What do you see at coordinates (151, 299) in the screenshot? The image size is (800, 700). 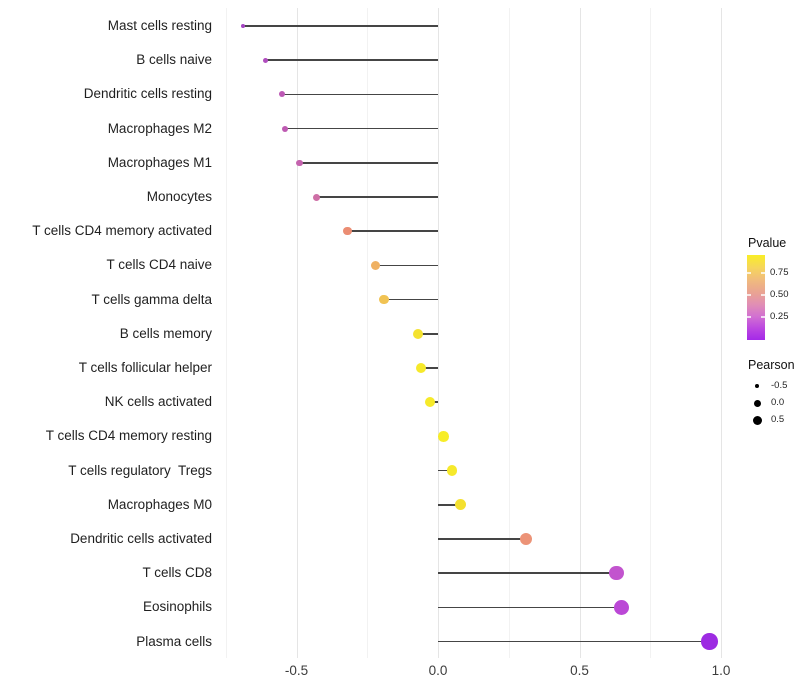 I see `y-axis-label: T cells gamma delta` at bounding box center [151, 299].